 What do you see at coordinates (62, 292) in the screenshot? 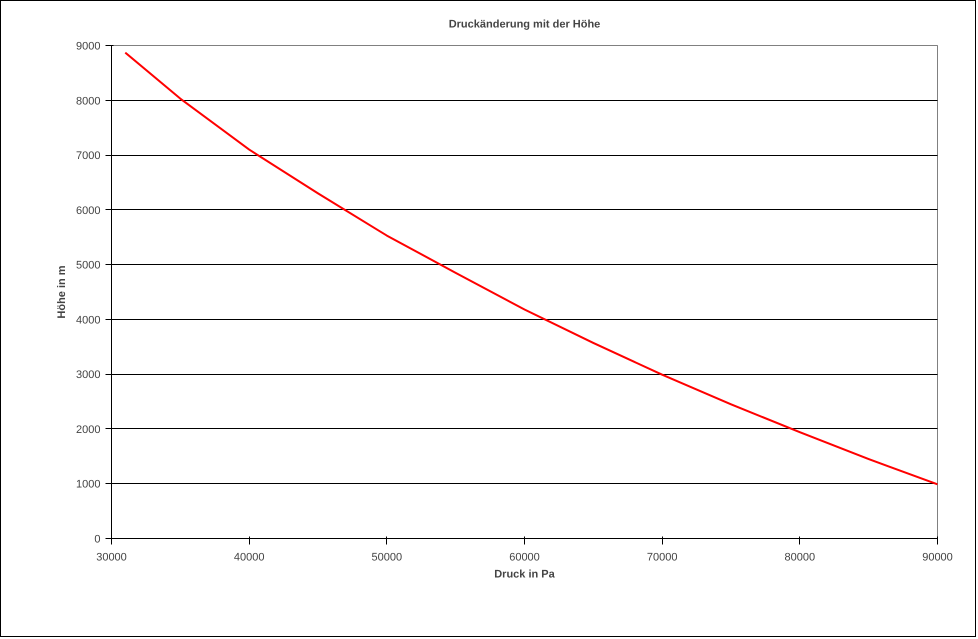
I see `y-axis-title: Höhe in m` at bounding box center [62, 292].